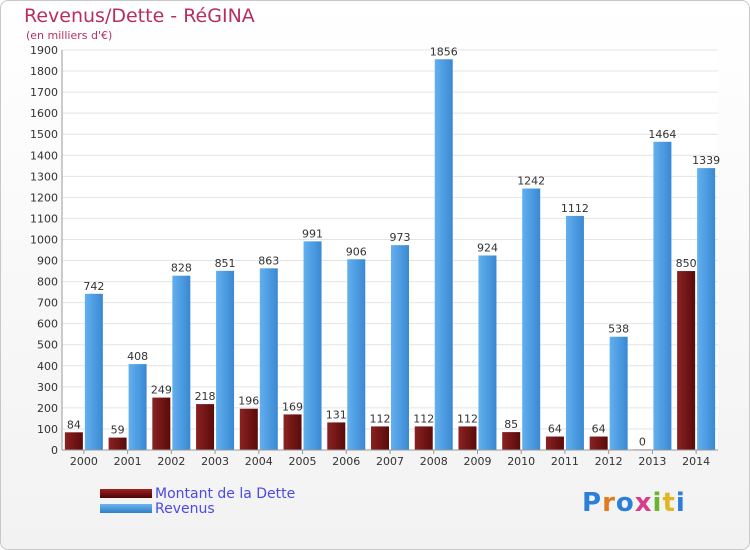 This screenshot has height=550, width=750. Describe the element at coordinates (312, 233) in the screenshot. I see `data-label: 991` at that location.